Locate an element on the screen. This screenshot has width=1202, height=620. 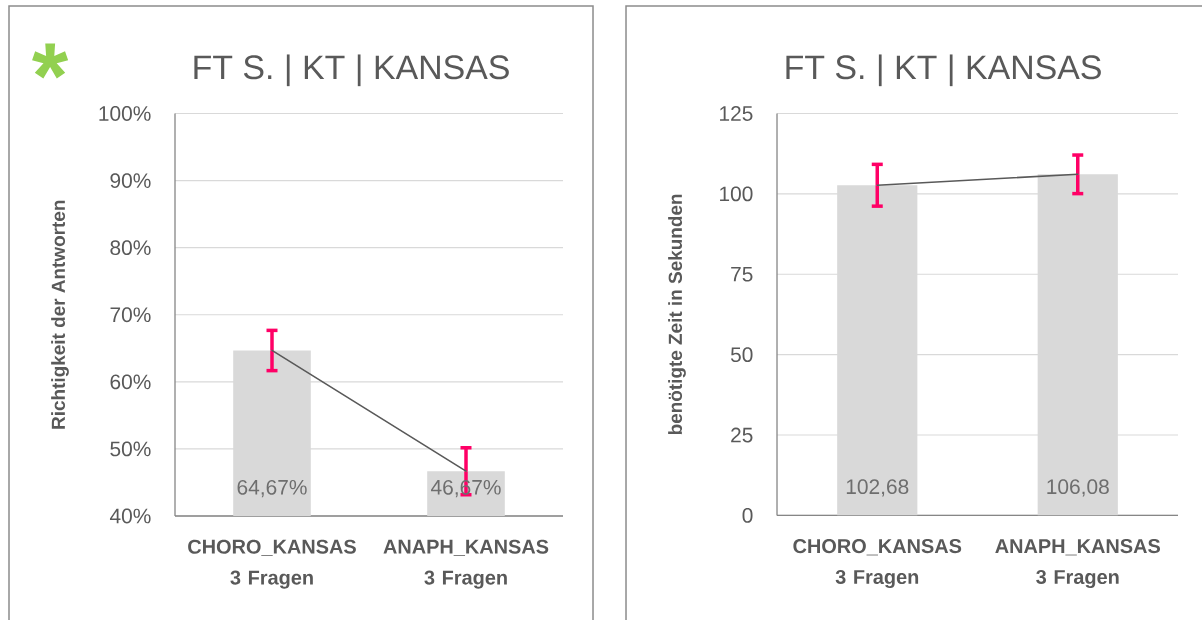
y-axis-title: benötigte Zeit in Sekunden is located at coordinates (677, 314).